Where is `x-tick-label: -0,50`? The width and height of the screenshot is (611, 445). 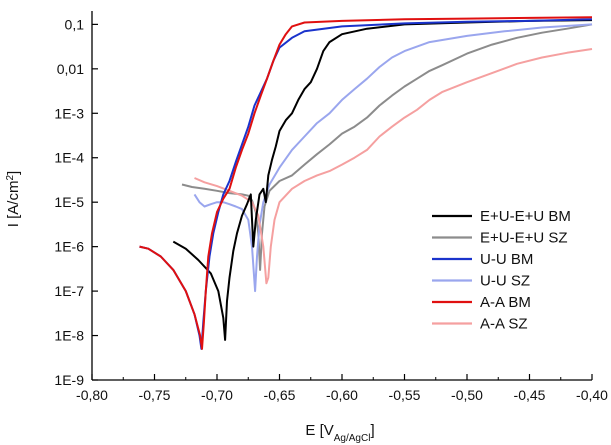 x-tick-label: -0,50 is located at coordinates (467, 395).